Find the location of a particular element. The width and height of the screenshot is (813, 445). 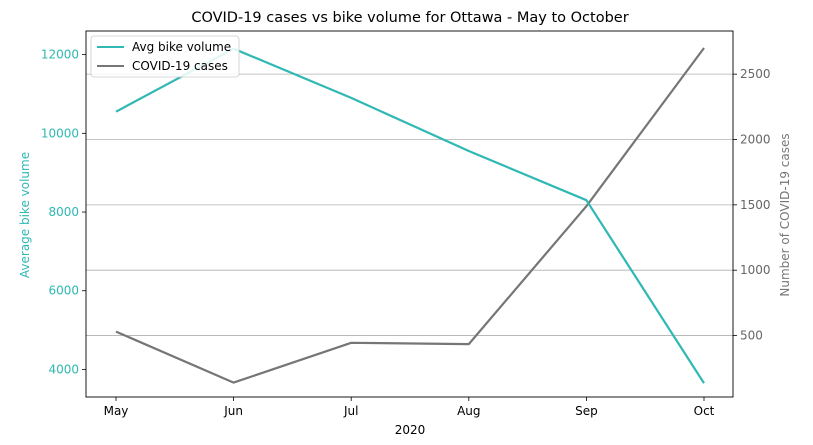

legend-label-bike: Avg bike volume is located at coordinates (181, 47).